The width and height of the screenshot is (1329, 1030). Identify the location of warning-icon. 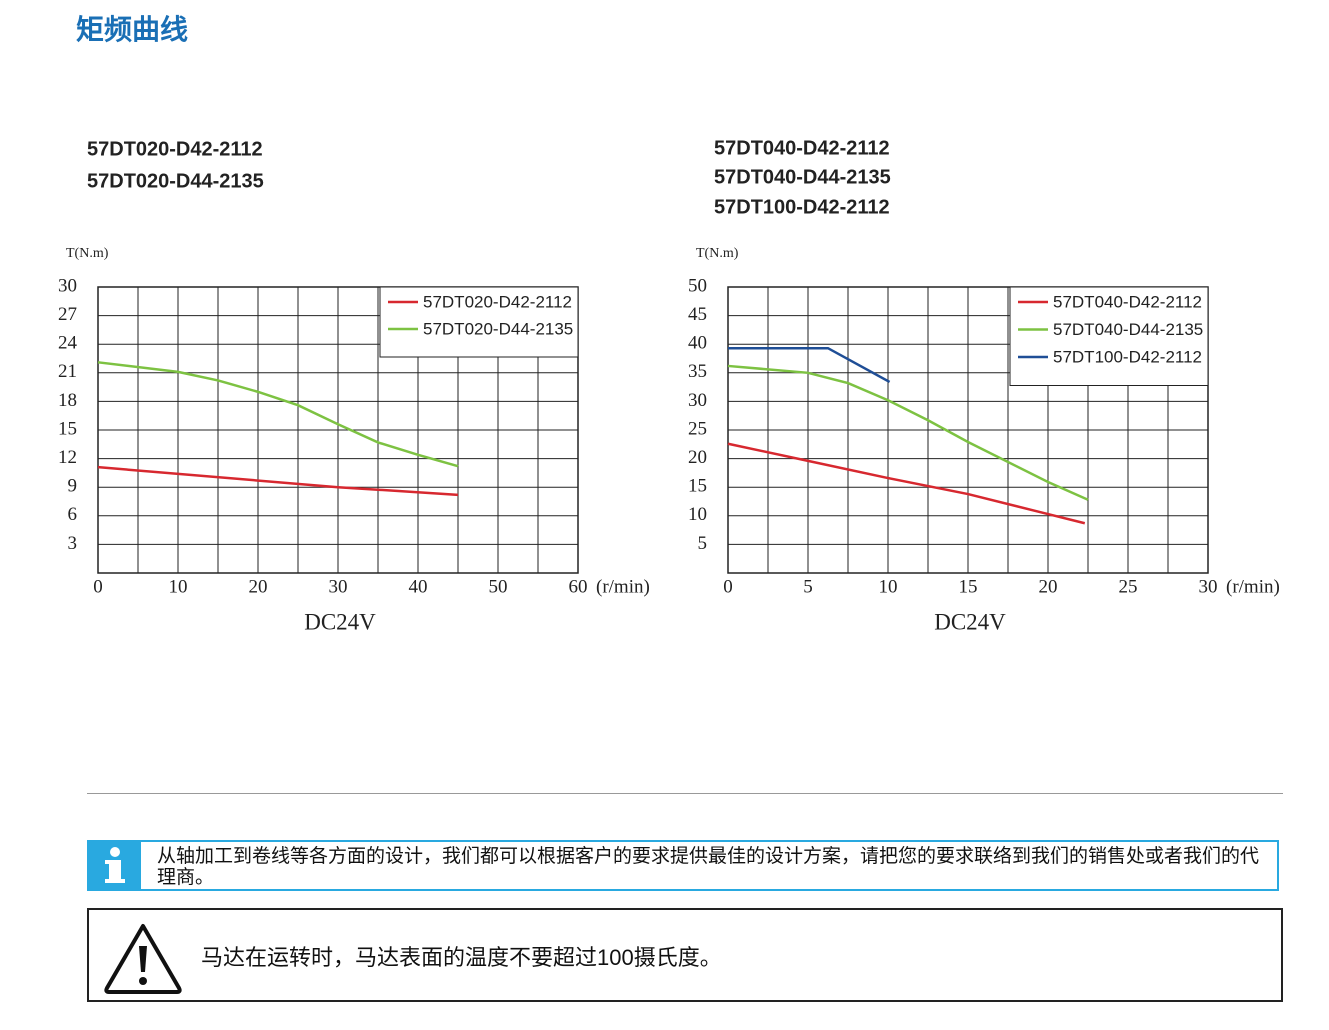
(143, 959).